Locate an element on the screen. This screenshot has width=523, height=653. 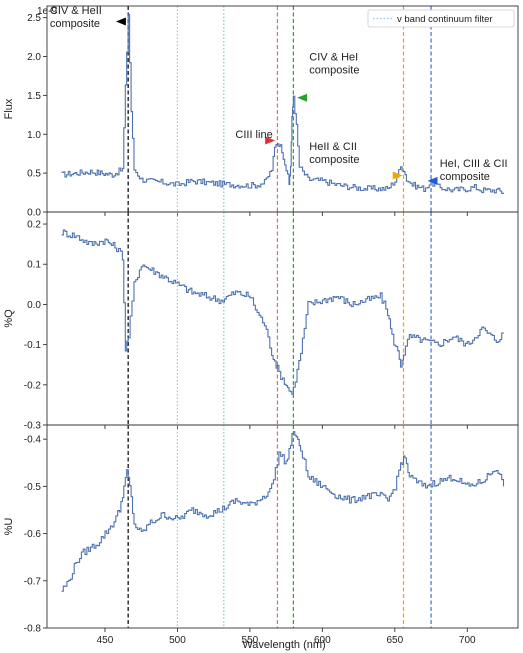
y-tick-label: -0.6 is located at coordinates (33, 534).